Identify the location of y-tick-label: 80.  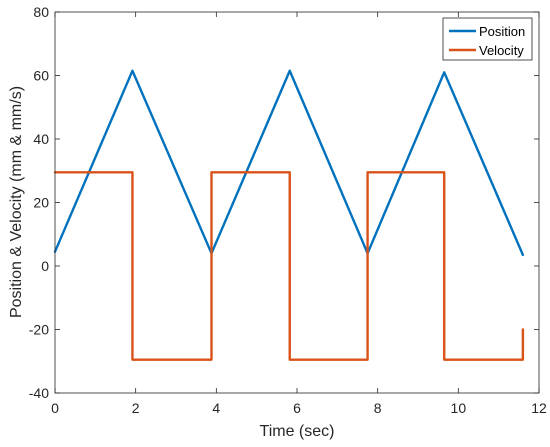
(41, 12).